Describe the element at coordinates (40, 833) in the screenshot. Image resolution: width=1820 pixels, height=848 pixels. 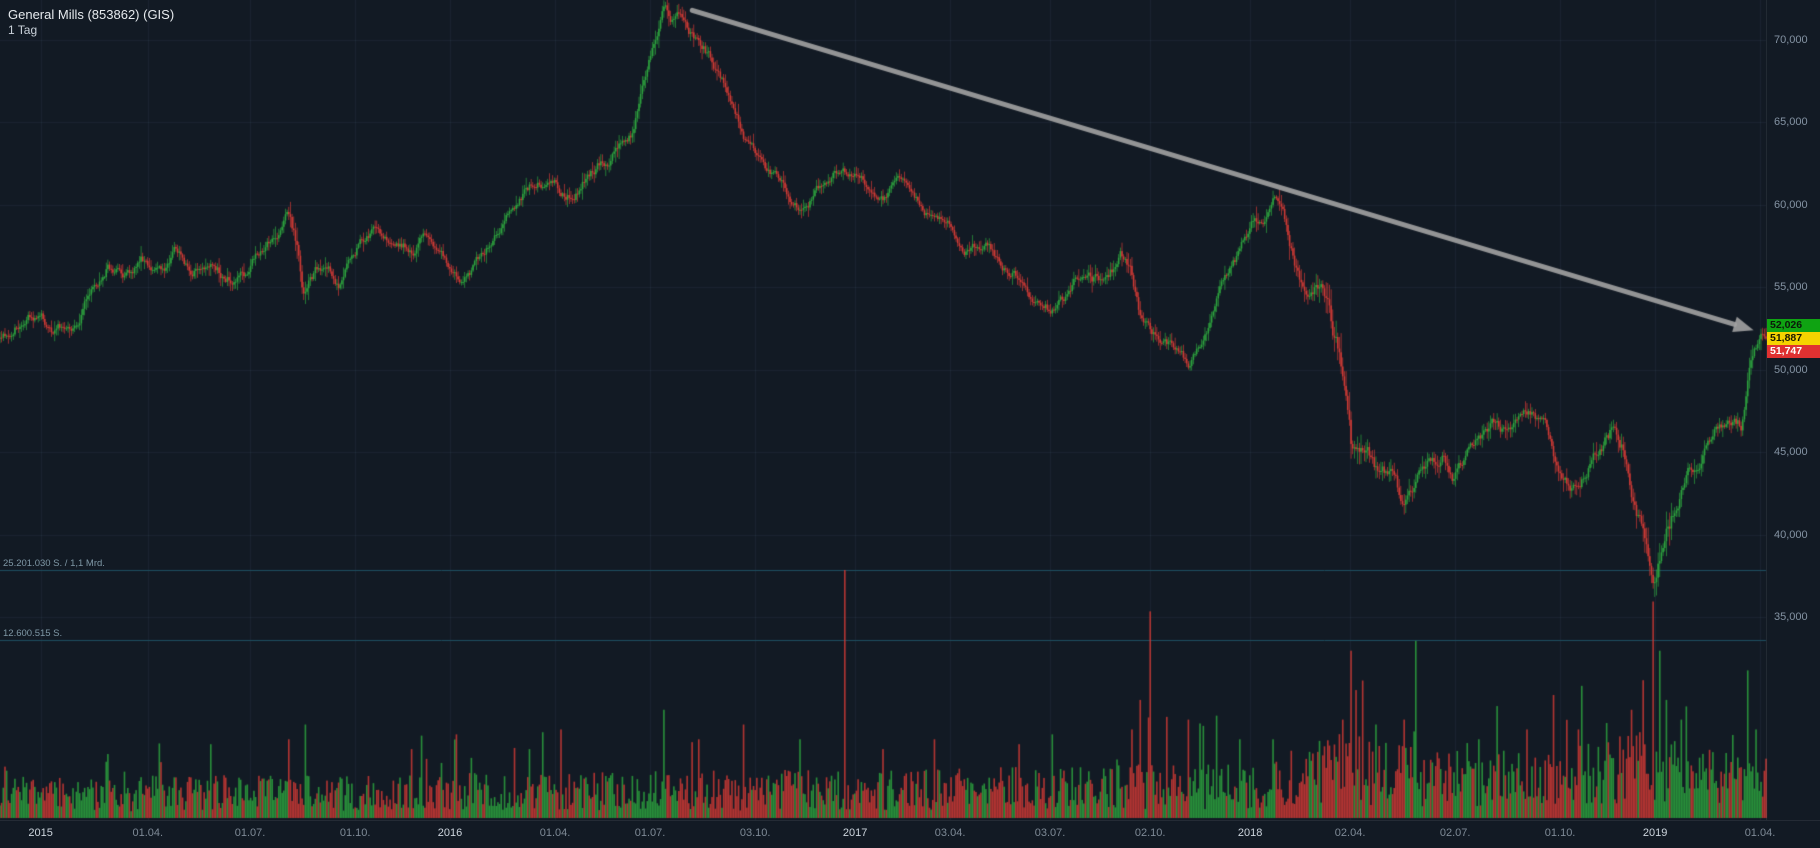
I see `time-axis-label: 2015` at that location.